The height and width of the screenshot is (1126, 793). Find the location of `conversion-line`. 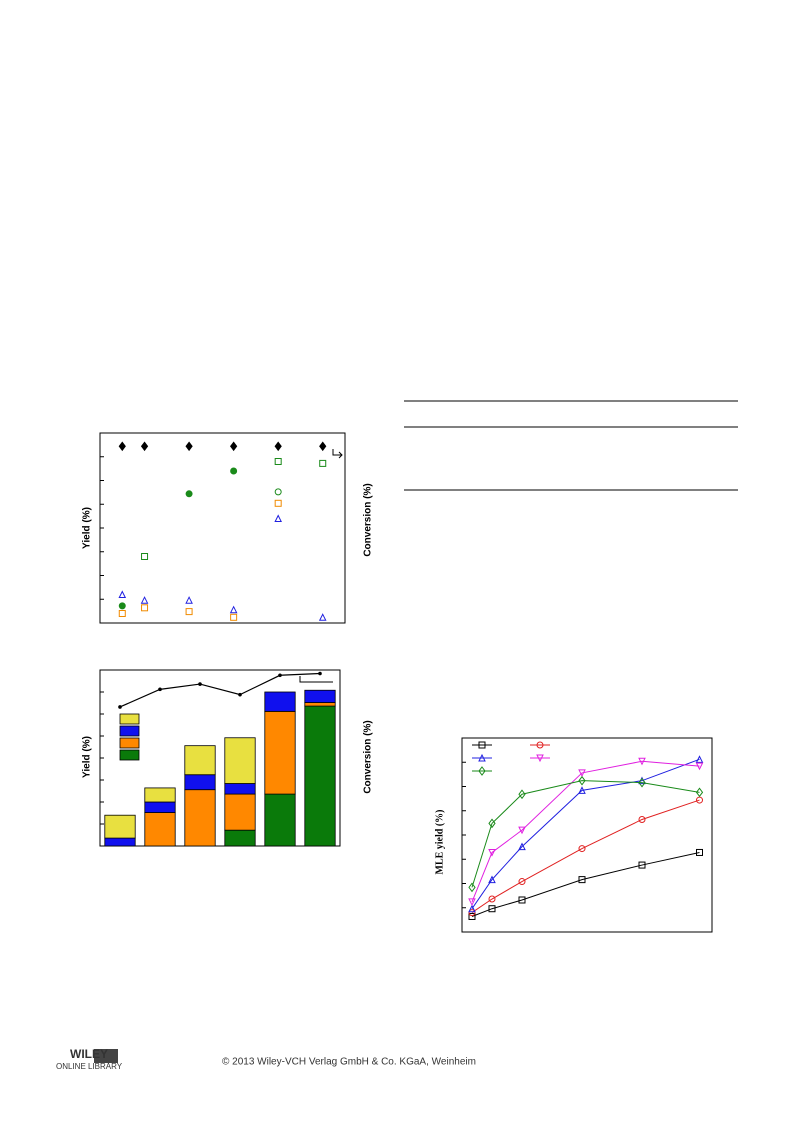

conversion-line is located at coordinates (220, 690).